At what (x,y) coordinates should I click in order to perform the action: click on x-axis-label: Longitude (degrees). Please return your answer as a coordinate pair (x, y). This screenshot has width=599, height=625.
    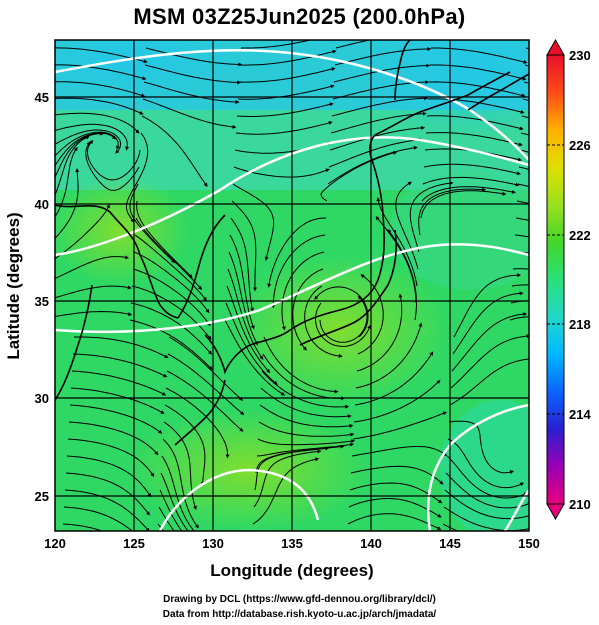
    Looking at the image, I should click on (291, 570).